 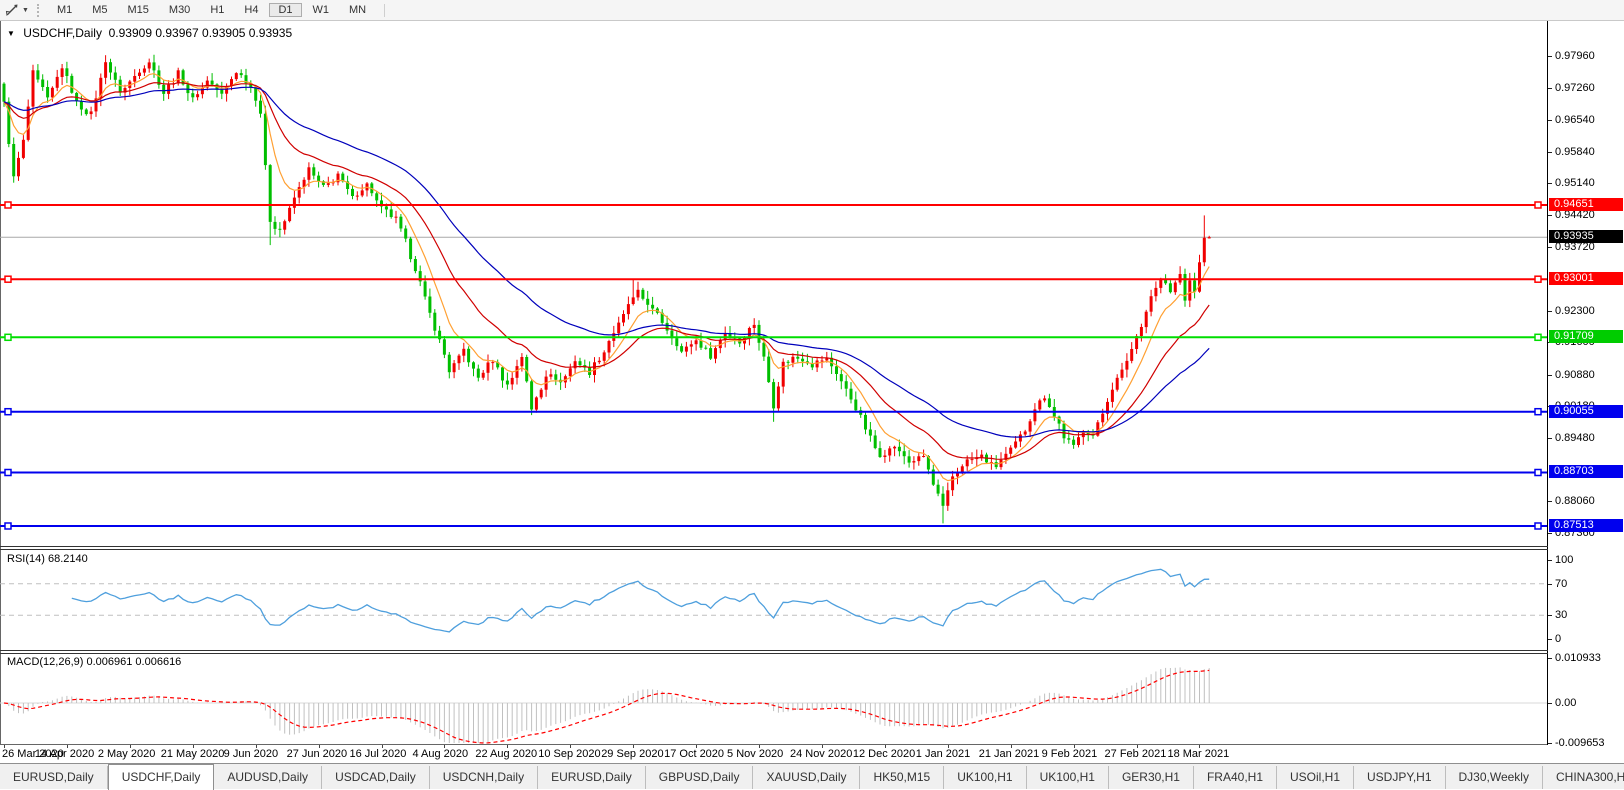 What do you see at coordinates (694, 754) in the screenshot?
I see `date-label: 17 Oct 2020` at bounding box center [694, 754].